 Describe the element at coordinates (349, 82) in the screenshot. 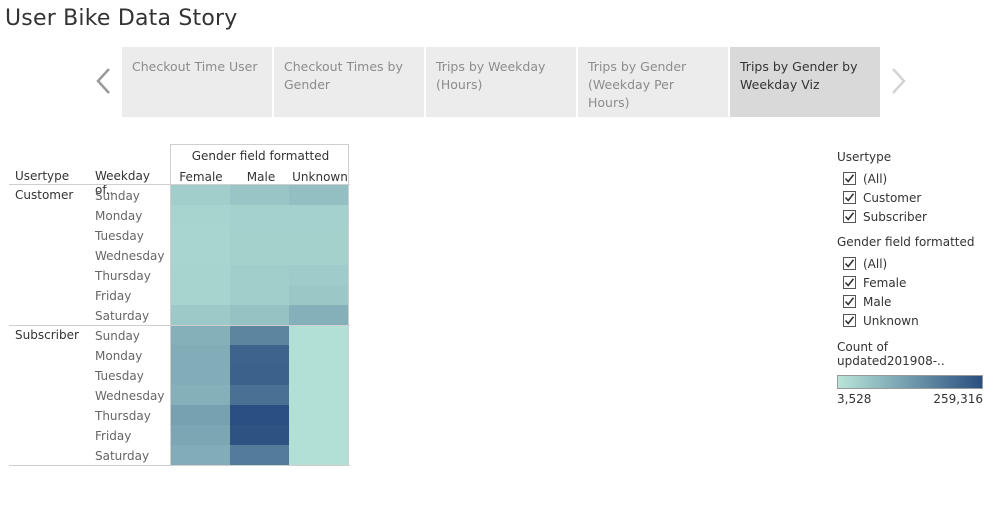

I see `story-tab-2: Checkout Times by Gender` at that location.